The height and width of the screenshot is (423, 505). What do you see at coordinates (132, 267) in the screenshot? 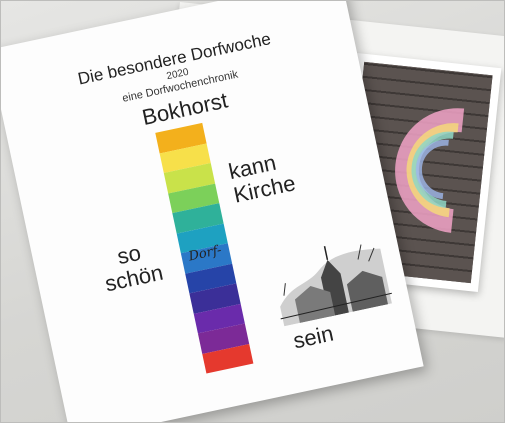
I see `left-text: so schön` at bounding box center [132, 267].